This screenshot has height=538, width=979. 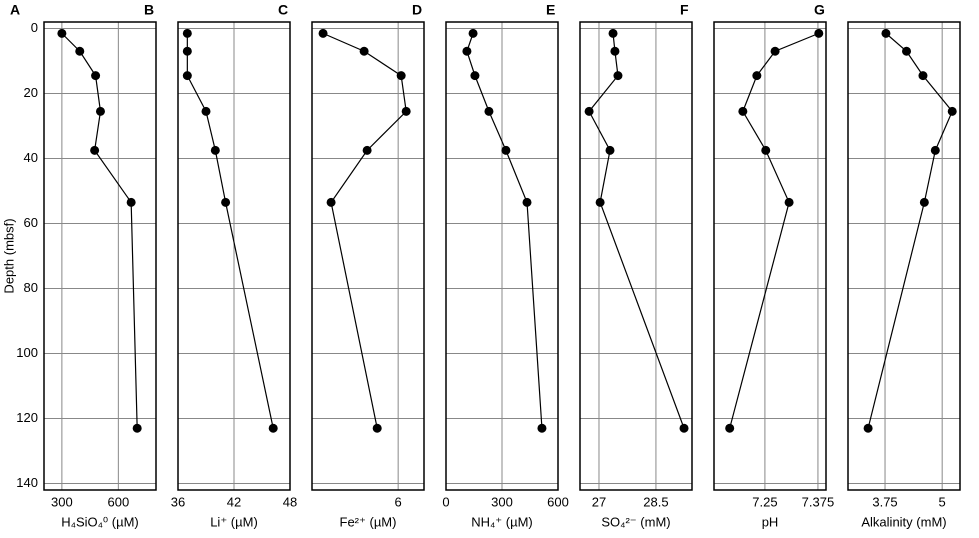 What do you see at coordinates (445, 501) in the screenshot?
I see `x-tick-label: 0` at bounding box center [445, 501].